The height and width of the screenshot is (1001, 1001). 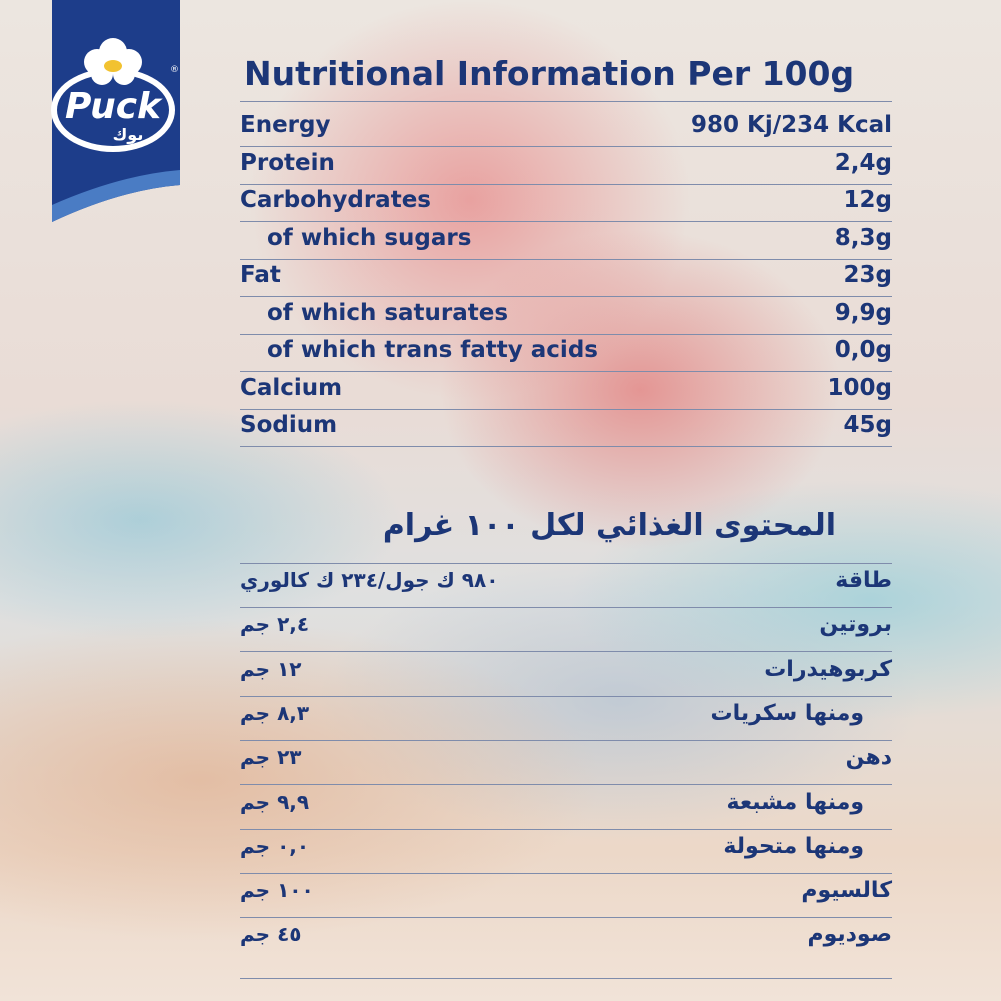 I want to click on row-label: Sodium, so click(x=289, y=425).